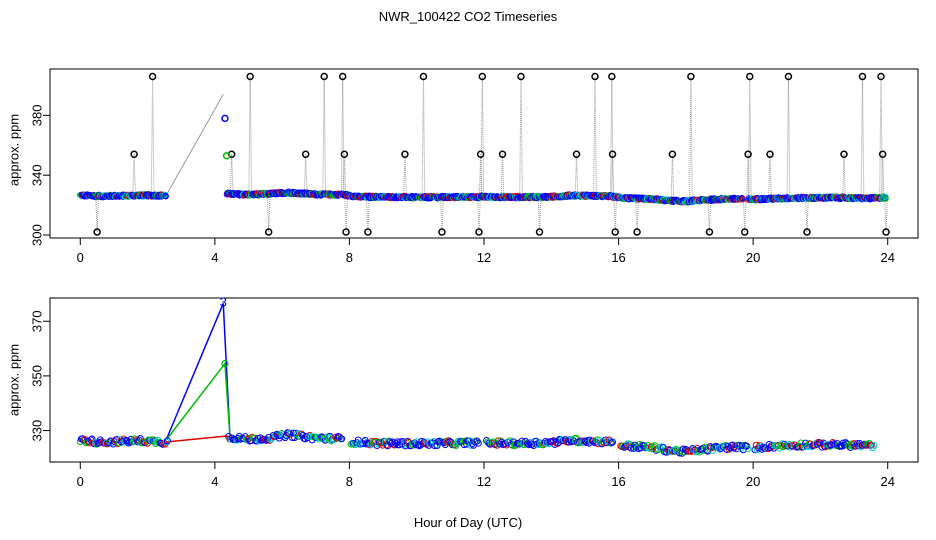 The height and width of the screenshot is (540, 936). I want to click on figure-title: NWR_100422 CO2 Timeseries, so click(468, 16).